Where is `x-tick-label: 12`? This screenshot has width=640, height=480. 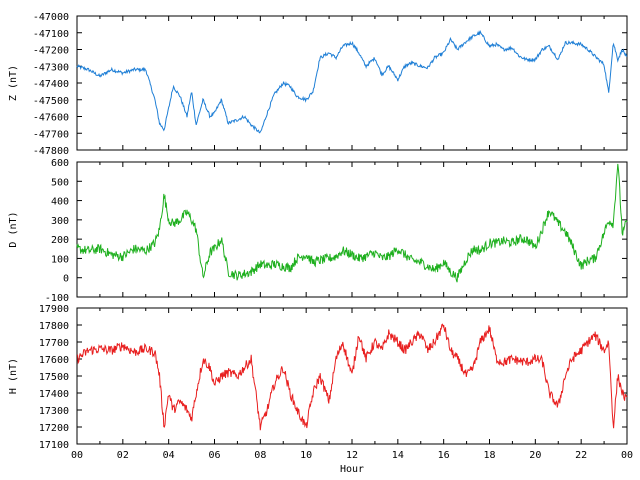
x-tick-label: 12 is located at coordinates (352, 455).